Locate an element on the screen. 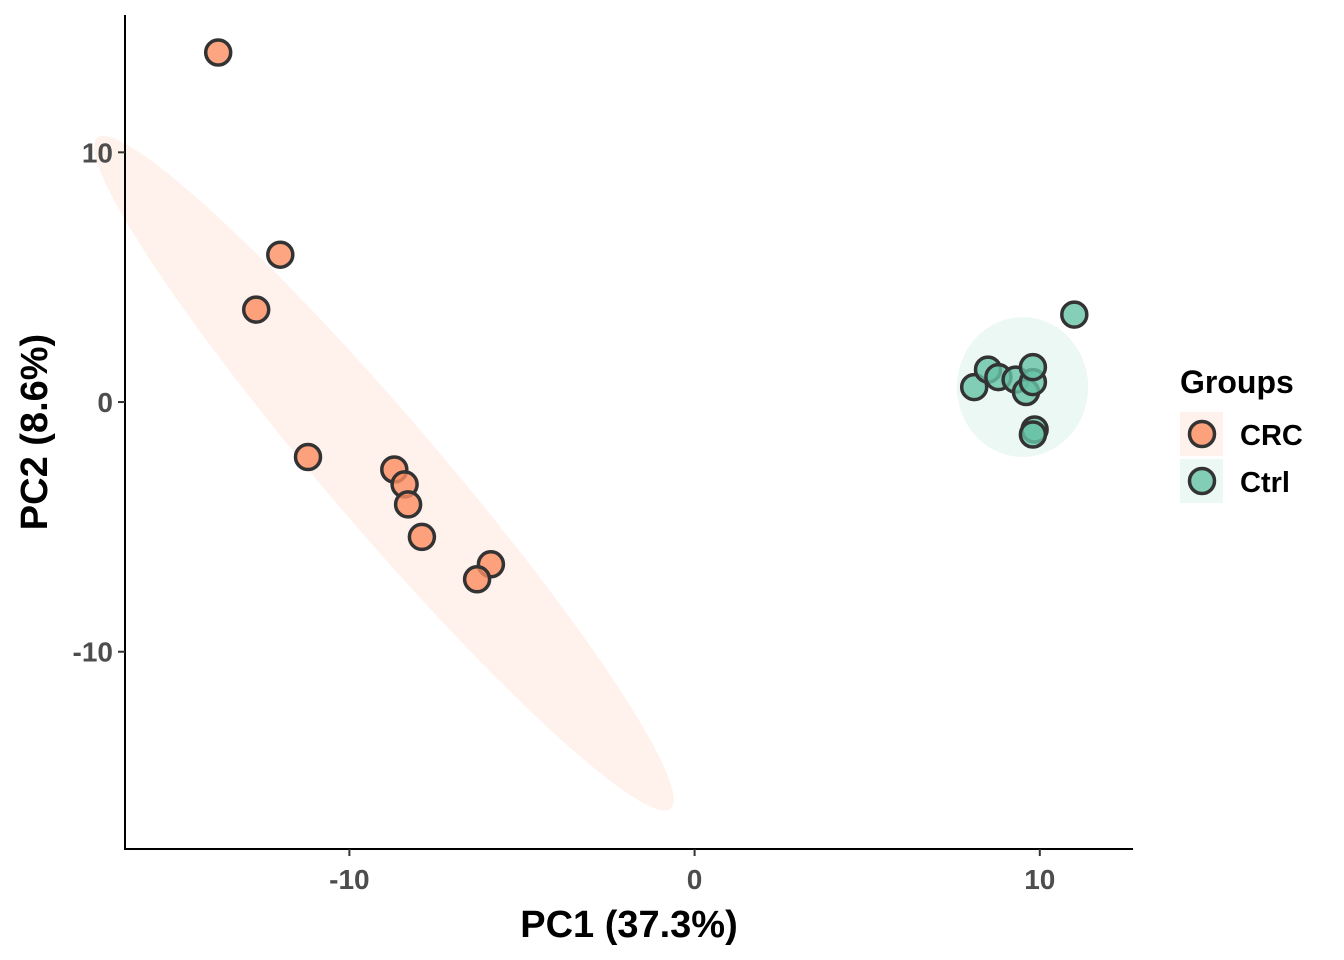 Image resolution: width=1344 pixels, height=960 pixels. legend-items: CRC Ctrl is located at coordinates (1241, 457).